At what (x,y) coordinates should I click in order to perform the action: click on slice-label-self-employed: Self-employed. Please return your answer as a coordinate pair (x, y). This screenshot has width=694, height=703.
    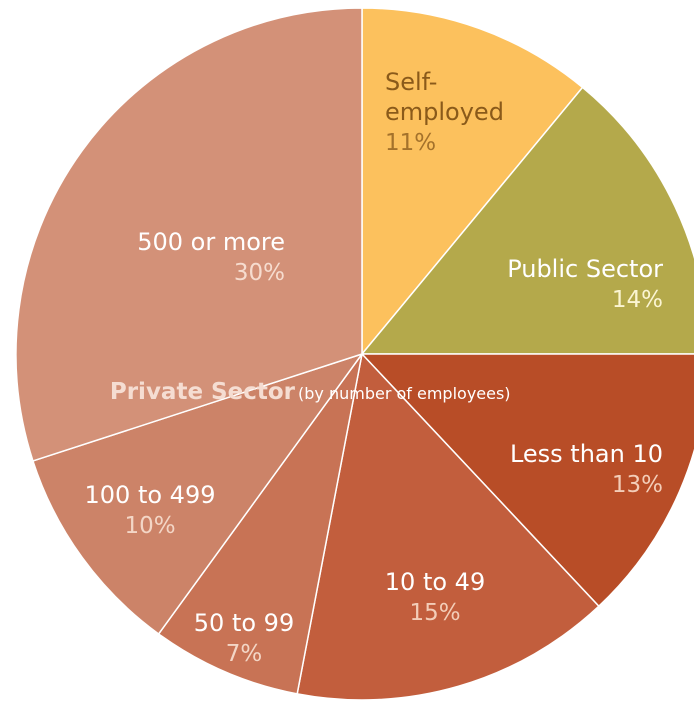
    Looking at the image, I should click on (444, 97).